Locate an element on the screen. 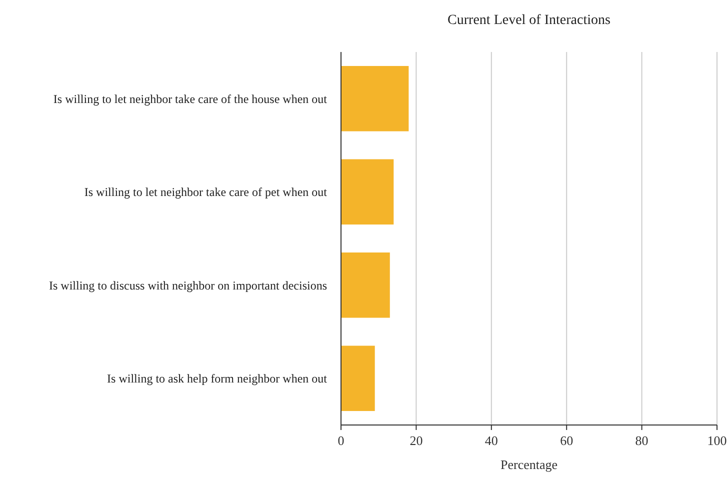 The image size is (728, 479). x-axis-title: Percentage is located at coordinates (529, 464).